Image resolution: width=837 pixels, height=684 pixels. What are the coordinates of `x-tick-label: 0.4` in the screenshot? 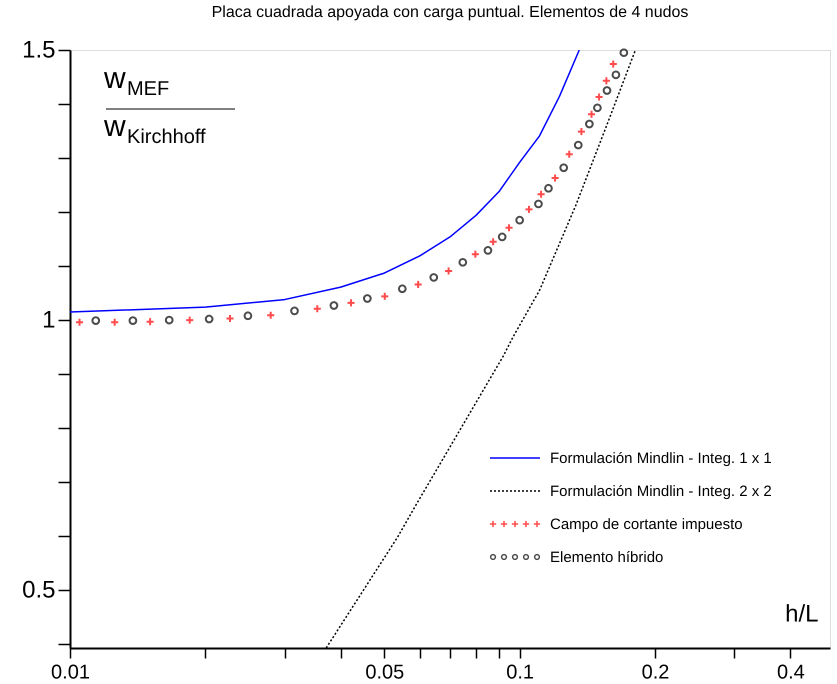 It's located at (790, 673).